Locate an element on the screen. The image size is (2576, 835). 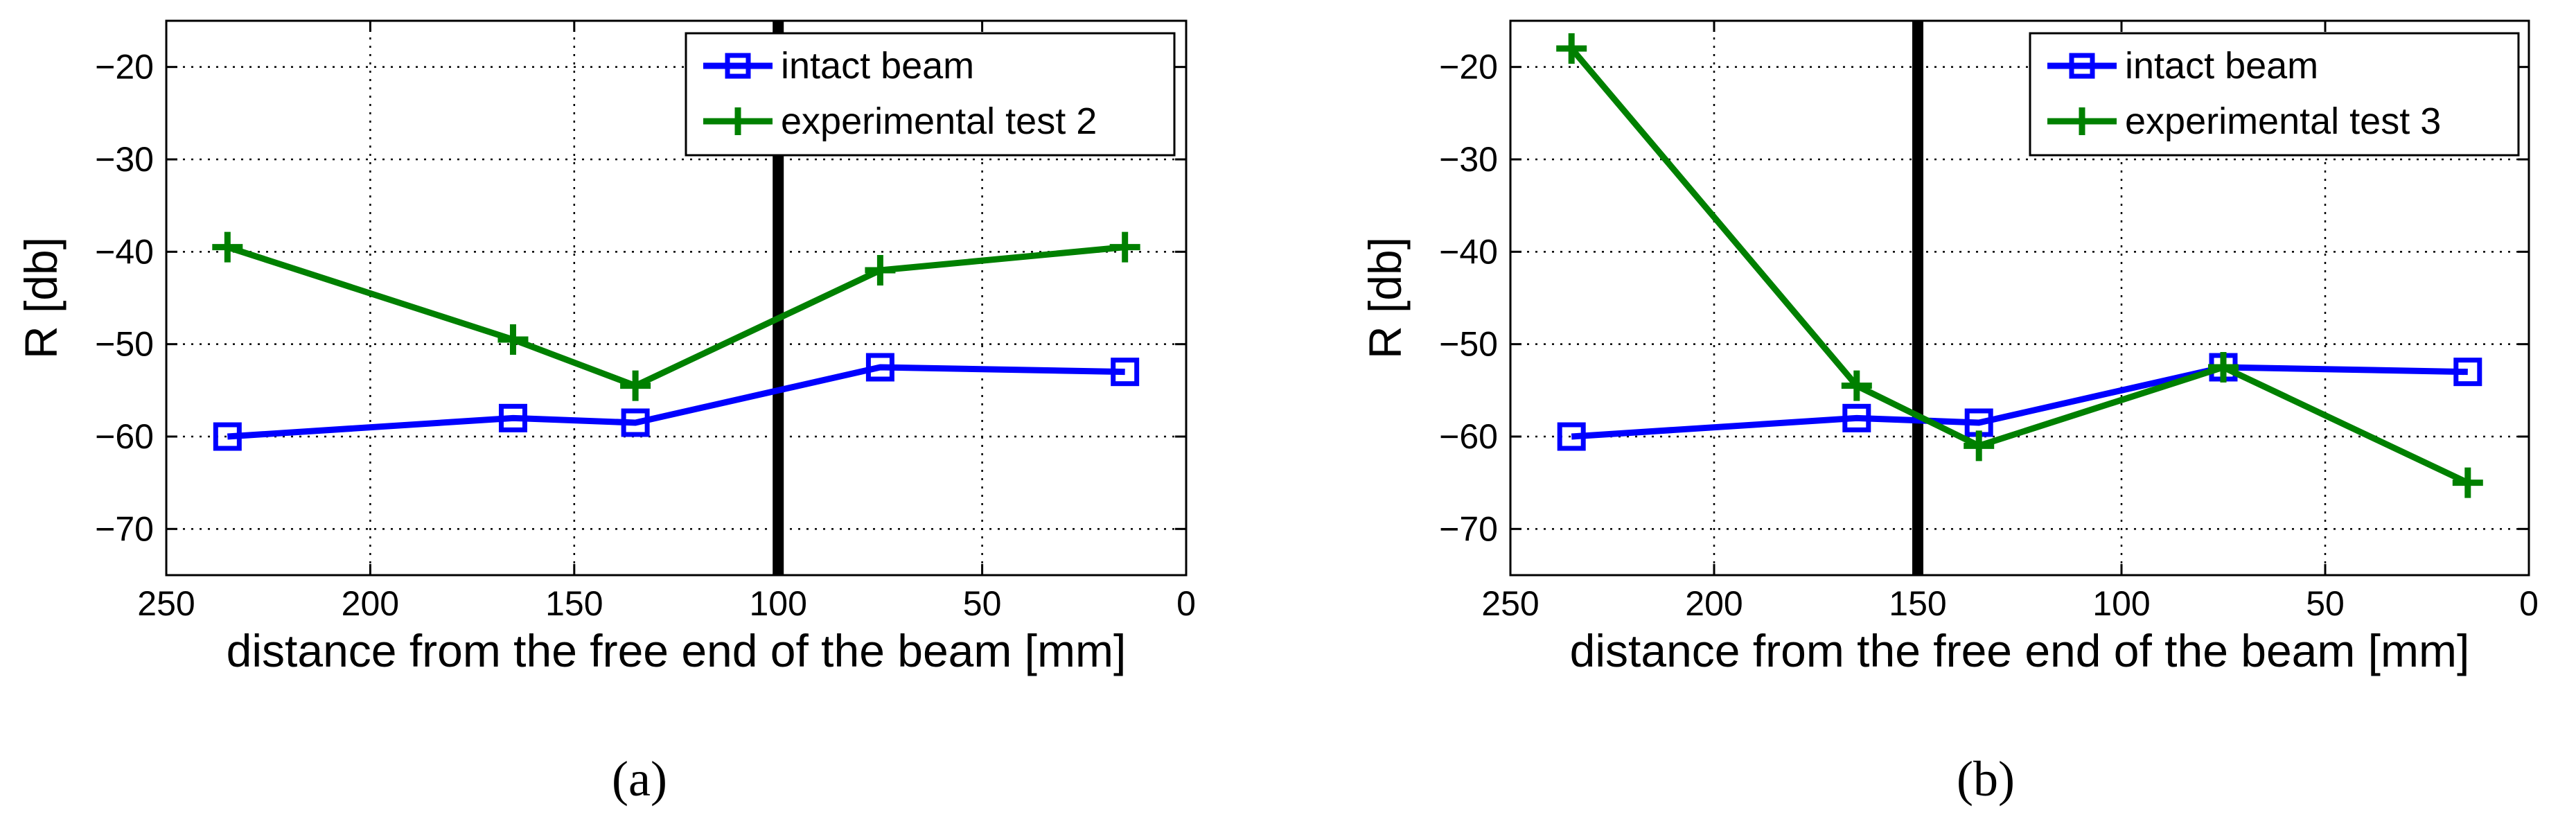
series-intact-beam is located at coordinates (676, 402).